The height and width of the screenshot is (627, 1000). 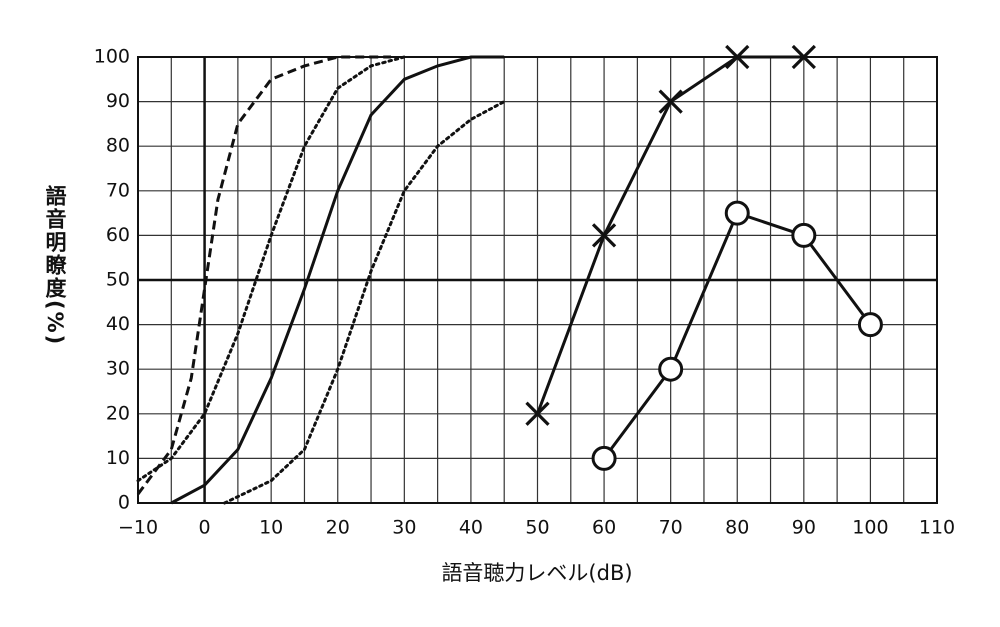 What do you see at coordinates (118, 324) in the screenshot?
I see `y-tick-label: 40` at bounding box center [118, 324].